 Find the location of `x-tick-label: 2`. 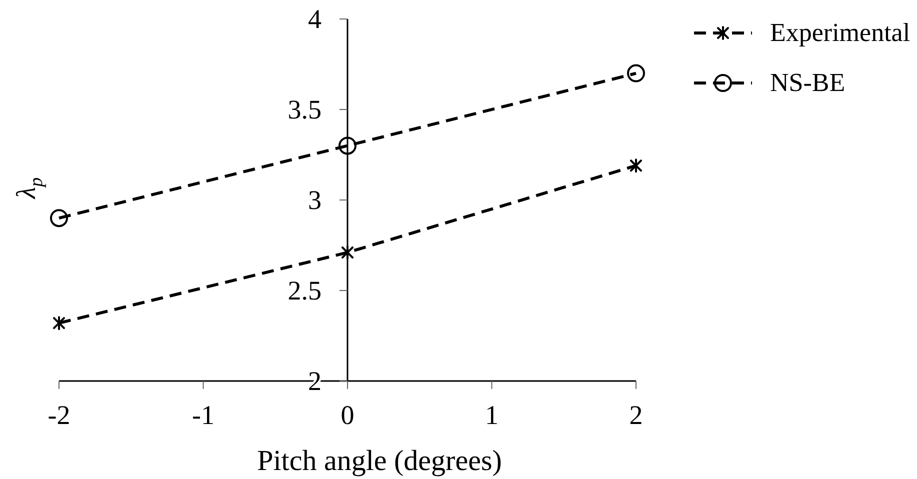

x-tick-label: 2 is located at coordinates (636, 415).